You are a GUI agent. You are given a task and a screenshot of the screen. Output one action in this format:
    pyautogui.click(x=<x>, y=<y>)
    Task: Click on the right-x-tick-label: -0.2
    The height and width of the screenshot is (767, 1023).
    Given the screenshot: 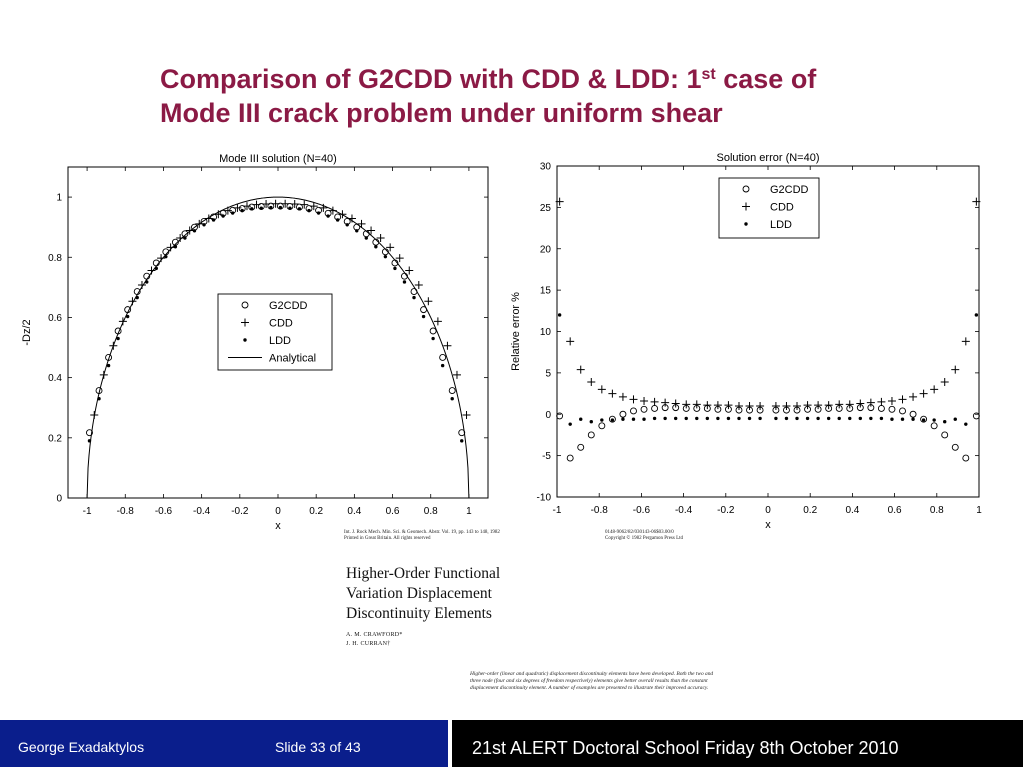 What is the action you would take?
    pyautogui.click(x=726, y=510)
    